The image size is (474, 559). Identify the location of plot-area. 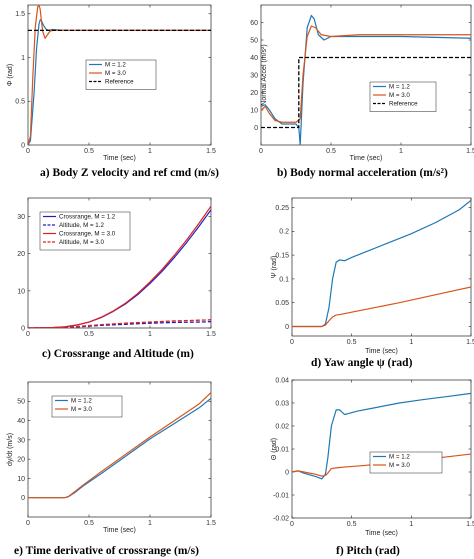
(381, 449).